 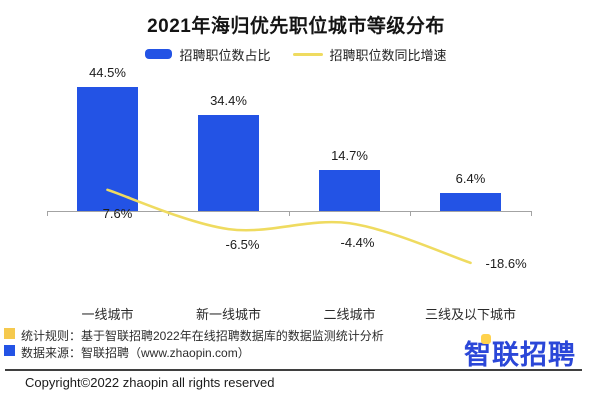 What do you see at coordinates (107, 72) in the screenshot?
I see `bar-value-label: 44.5%` at bounding box center [107, 72].